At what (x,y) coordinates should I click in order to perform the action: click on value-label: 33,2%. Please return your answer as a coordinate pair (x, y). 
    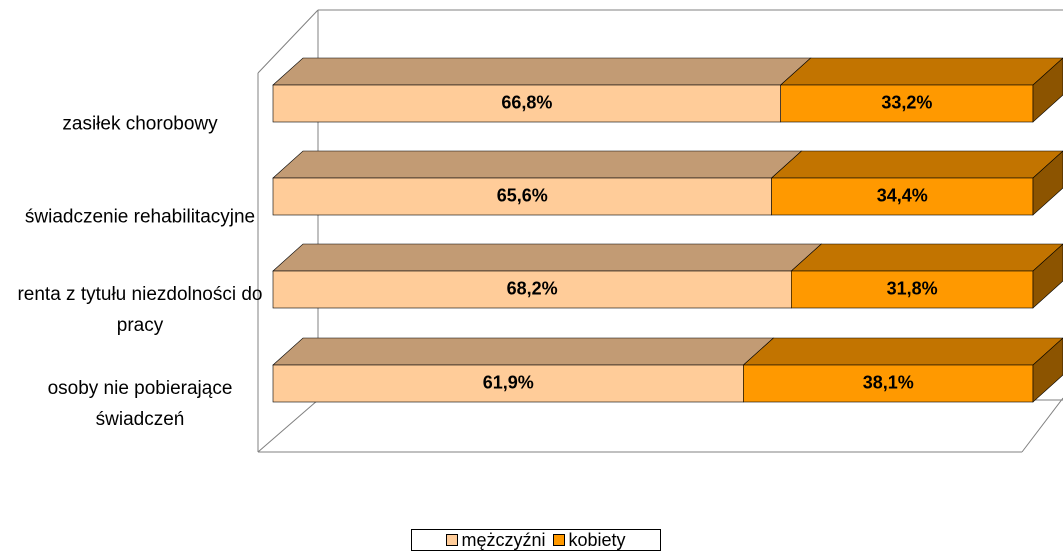
    Looking at the image, I should click on (906, 102).